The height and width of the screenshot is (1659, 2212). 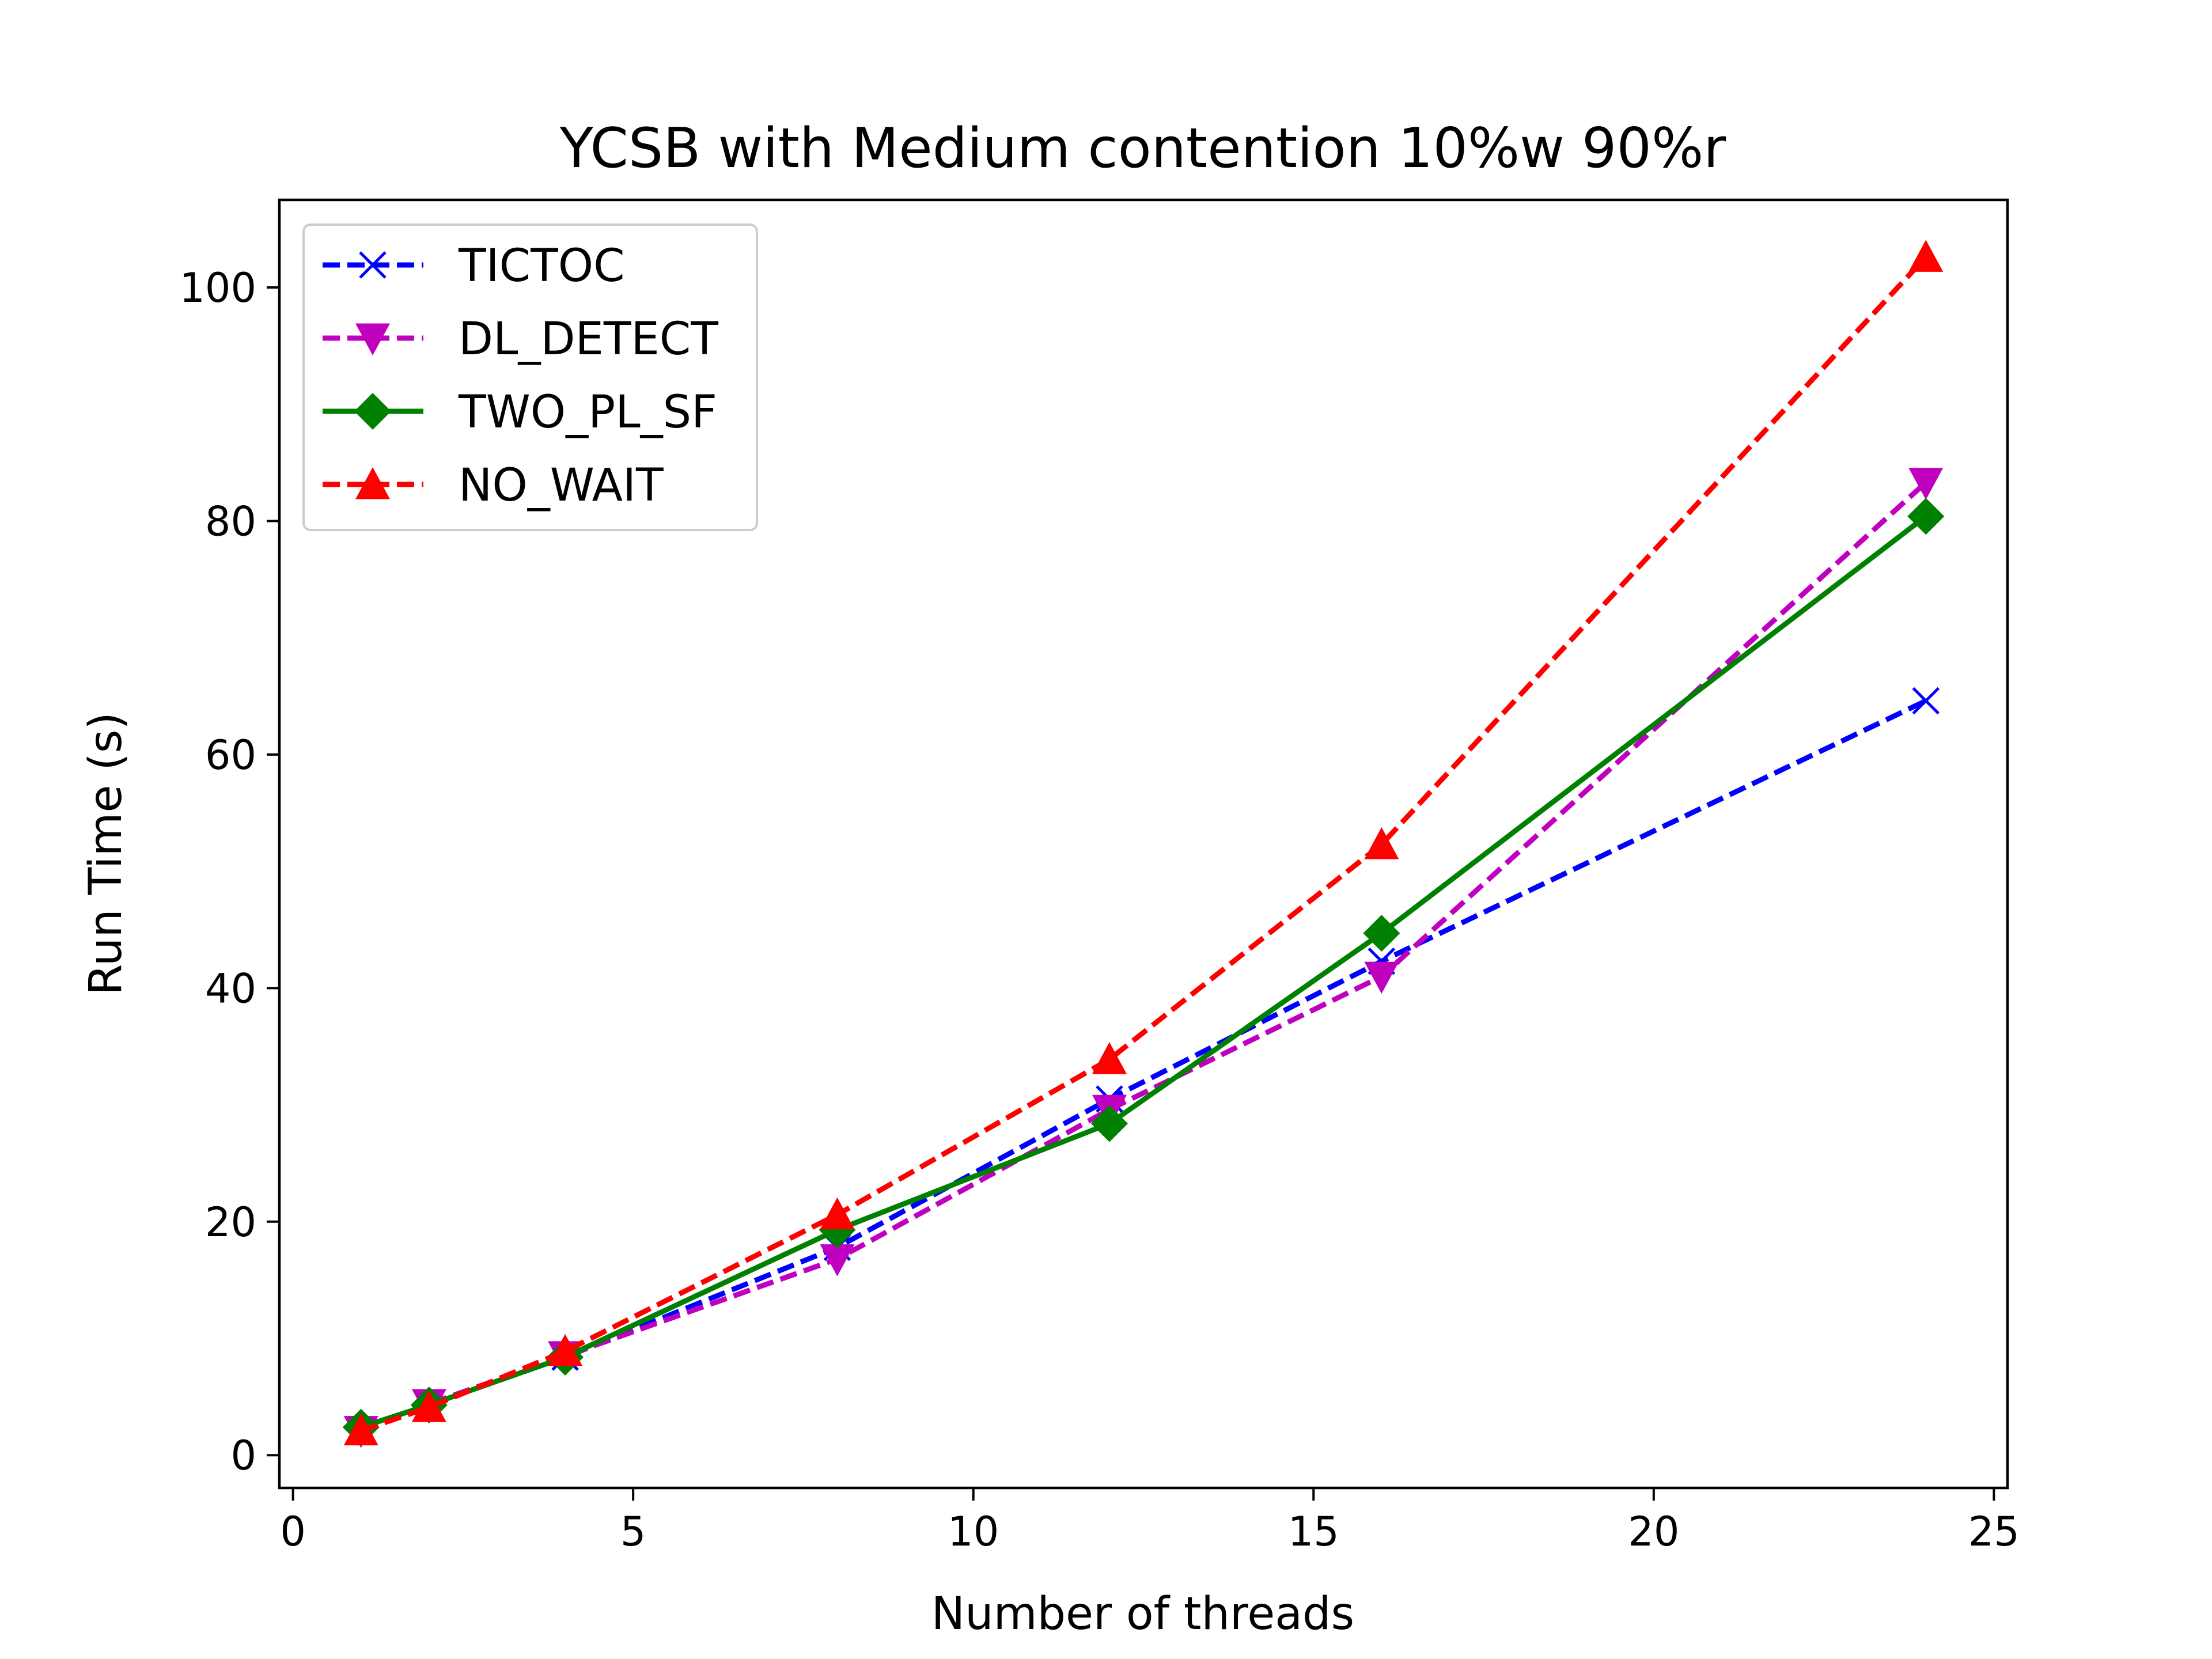 I want to click on y-tick-label: 0, so click(x=243, y=1455).